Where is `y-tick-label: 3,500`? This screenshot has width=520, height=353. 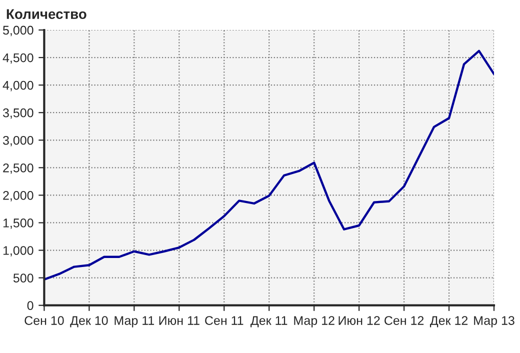
y-tick-label: 3,500 is located at coordinates (18, 113).